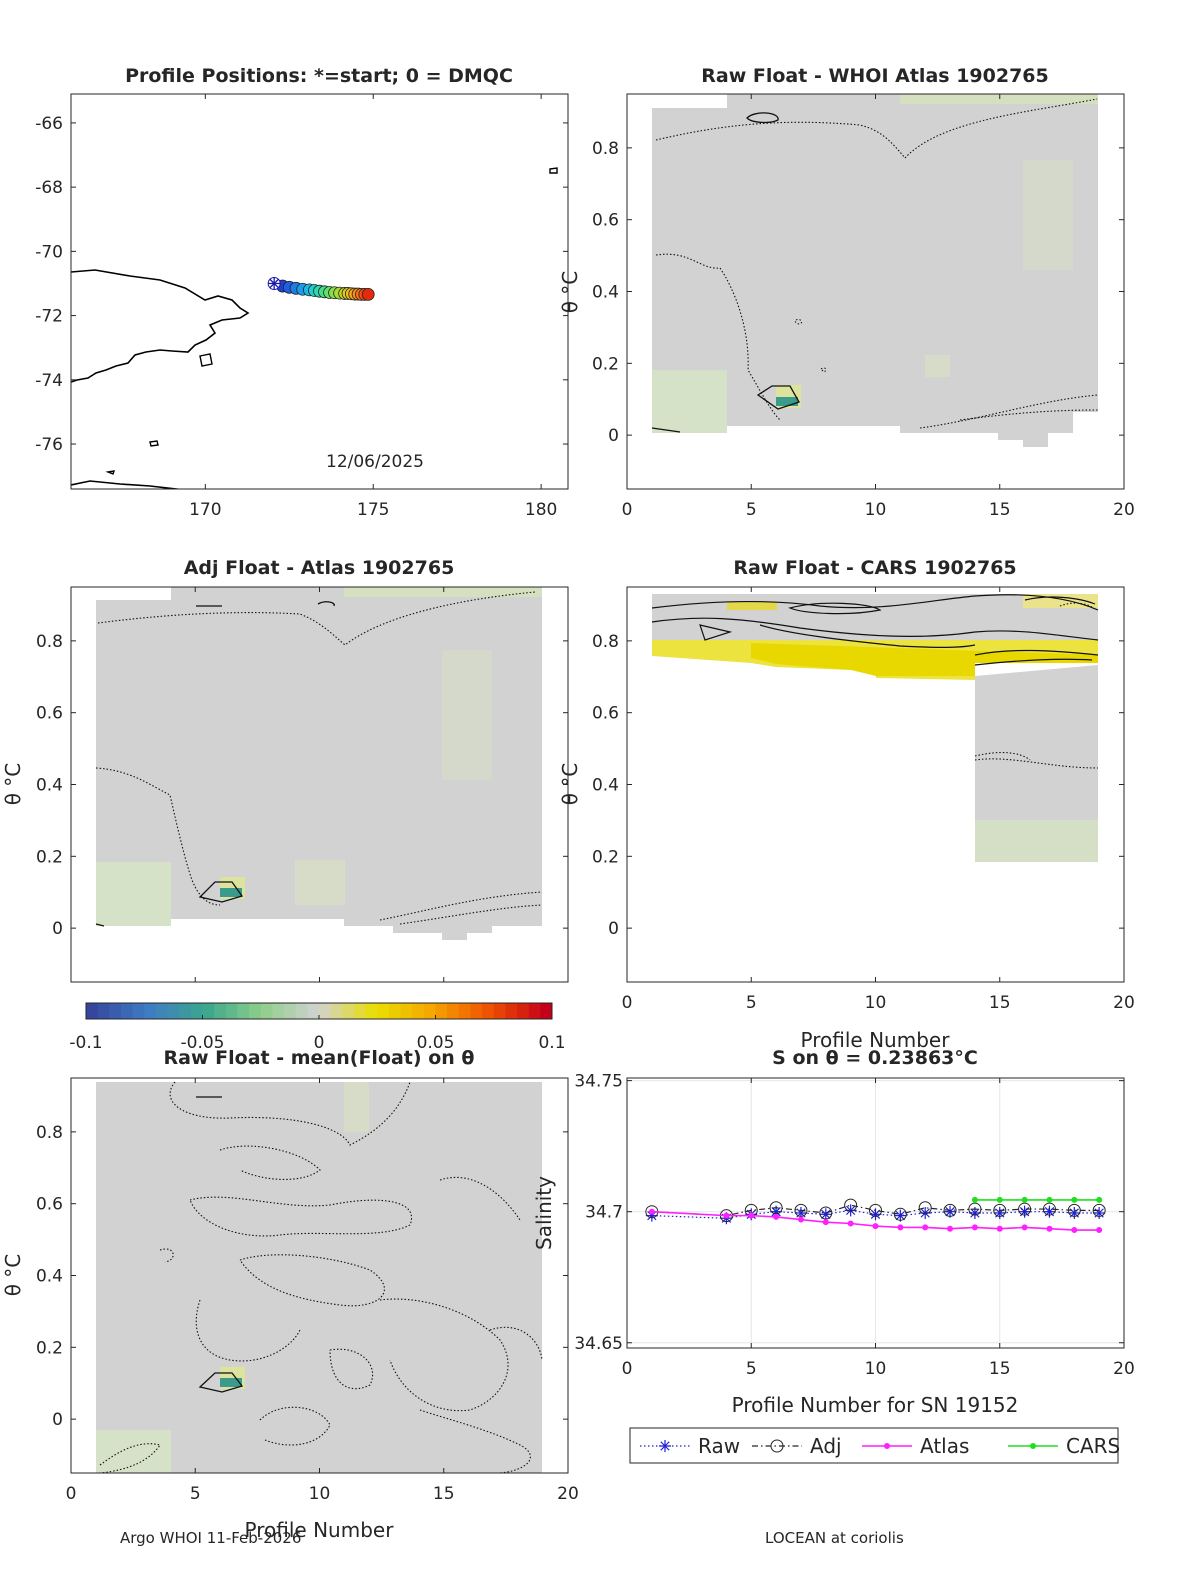  I want to click on adj-atlas-field, so click(319, 763).